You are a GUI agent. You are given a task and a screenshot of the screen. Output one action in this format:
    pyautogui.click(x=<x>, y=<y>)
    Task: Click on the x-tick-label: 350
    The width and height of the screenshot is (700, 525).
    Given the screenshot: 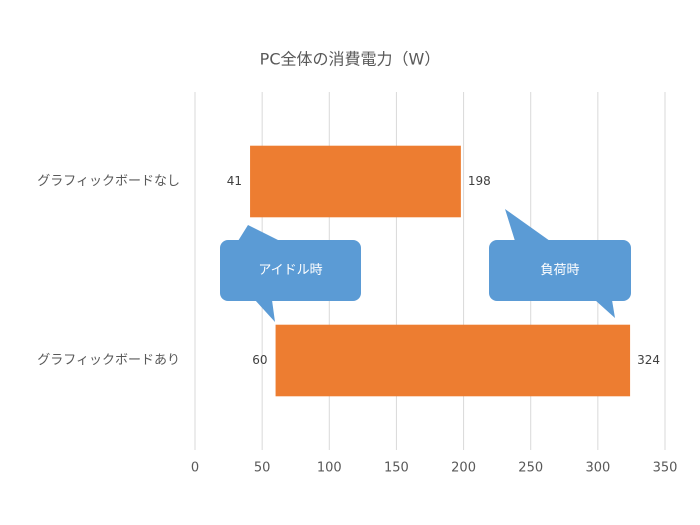 What is the action you would take?
    pyautogui.click(x=665, y=468)
    